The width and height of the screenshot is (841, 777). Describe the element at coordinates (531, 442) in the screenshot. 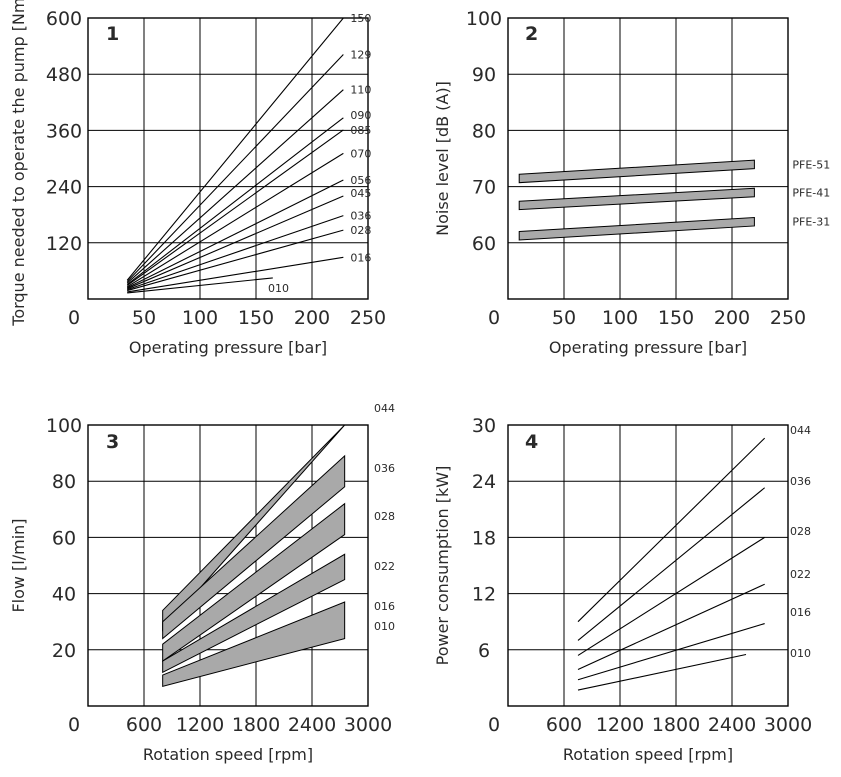

I see `chart-number: 4` at that location.